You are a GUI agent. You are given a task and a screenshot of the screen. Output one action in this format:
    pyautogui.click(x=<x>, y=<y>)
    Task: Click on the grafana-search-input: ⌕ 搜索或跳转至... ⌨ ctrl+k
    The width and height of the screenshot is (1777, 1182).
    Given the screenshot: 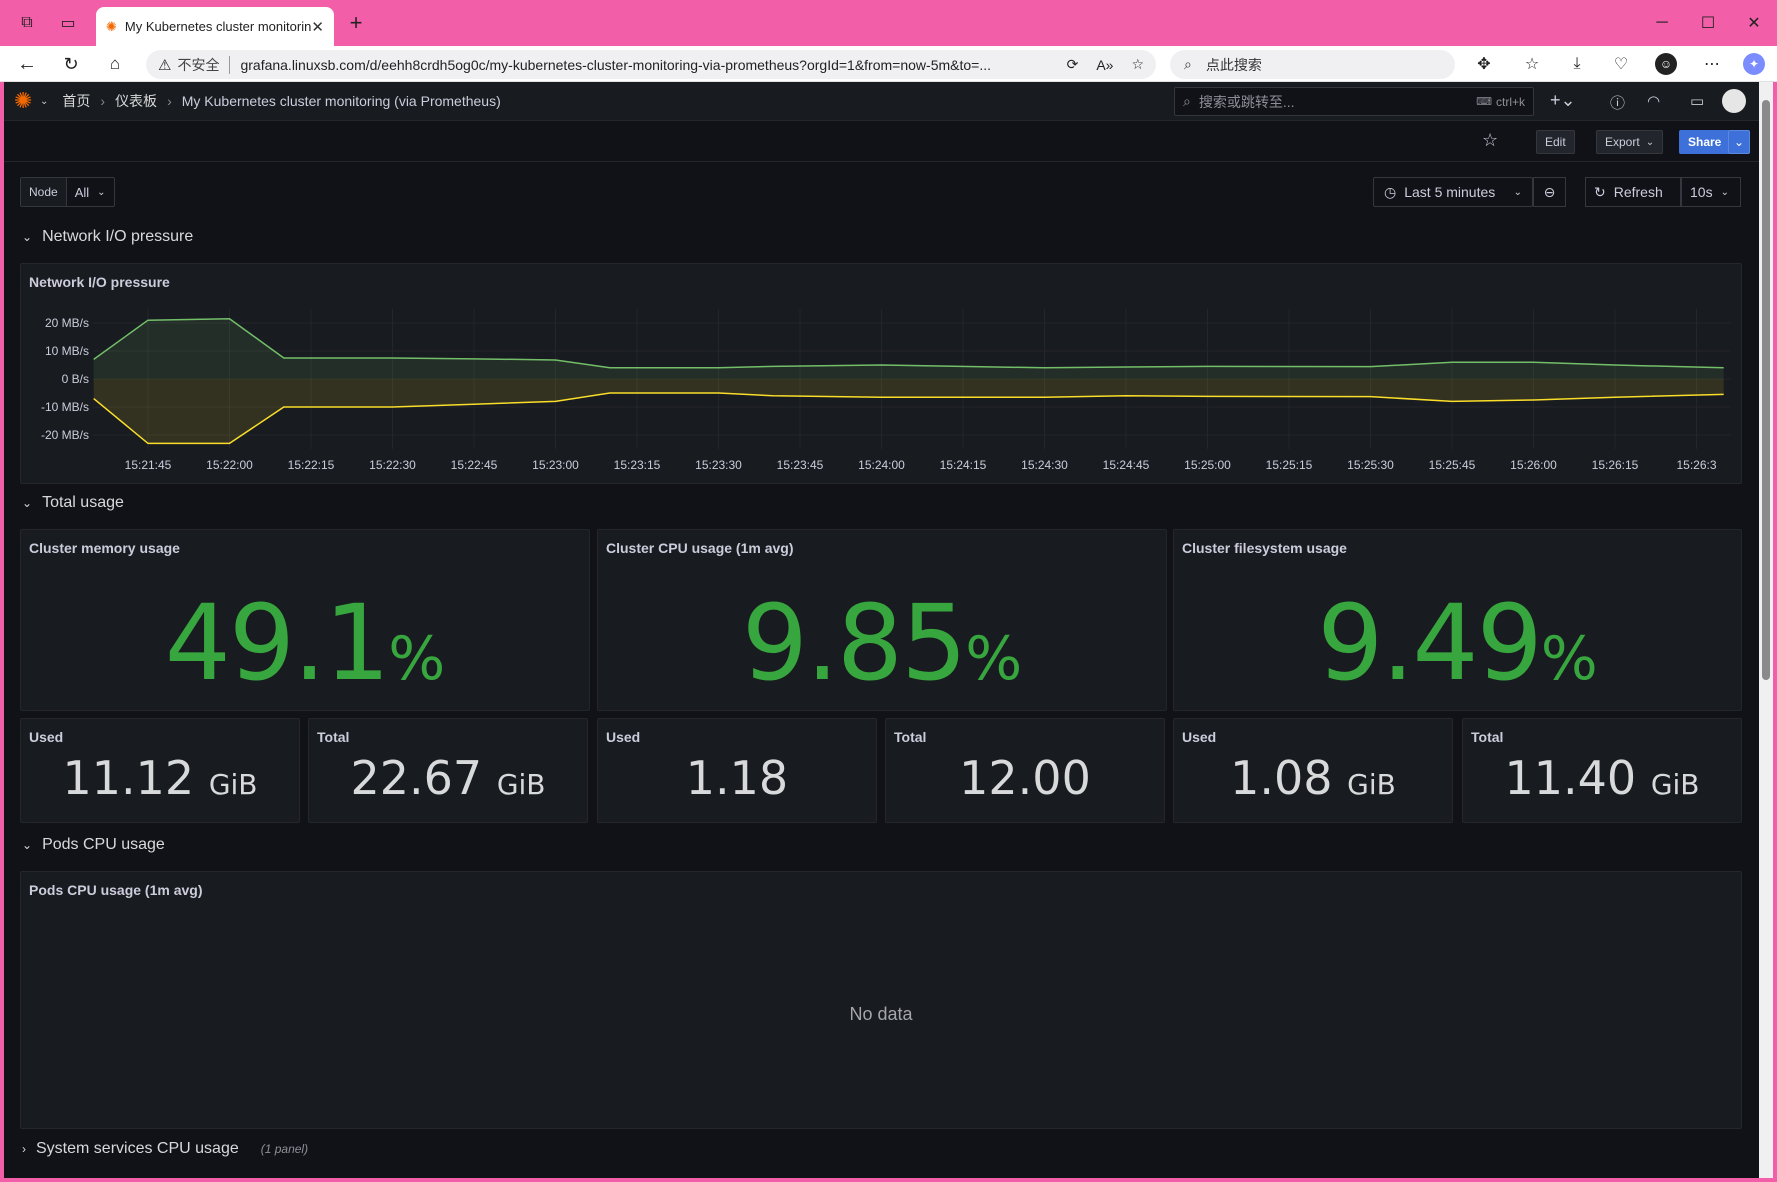 What is the action you would take?
    pyautogui.click(x=1354, y=101)
    